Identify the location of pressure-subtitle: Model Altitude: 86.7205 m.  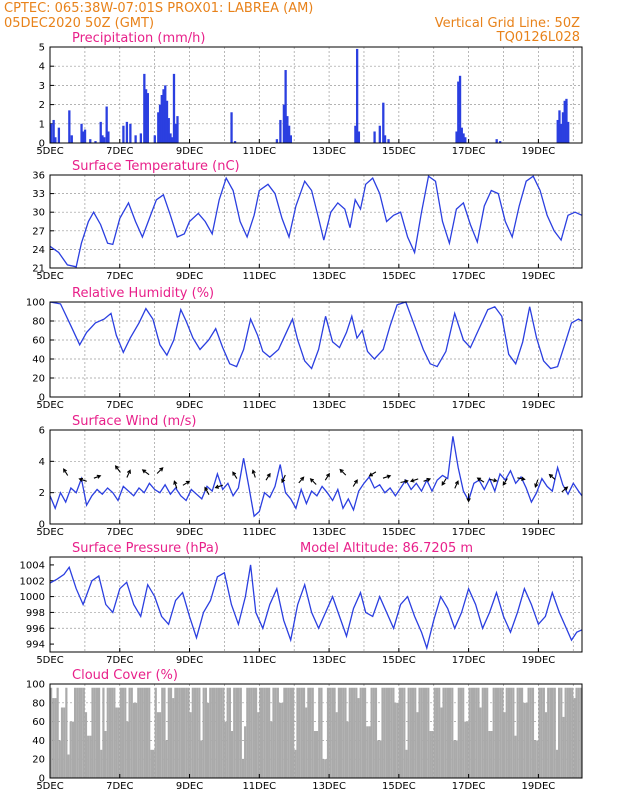
(386, 548).